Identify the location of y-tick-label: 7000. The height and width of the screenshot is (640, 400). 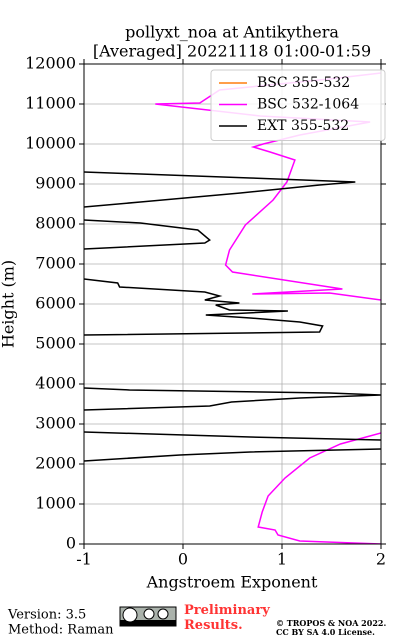
(55, 263).